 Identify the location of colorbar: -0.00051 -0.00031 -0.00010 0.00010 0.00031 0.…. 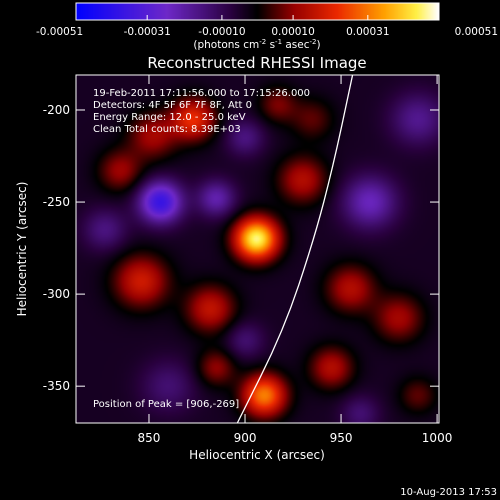
(267, 26).